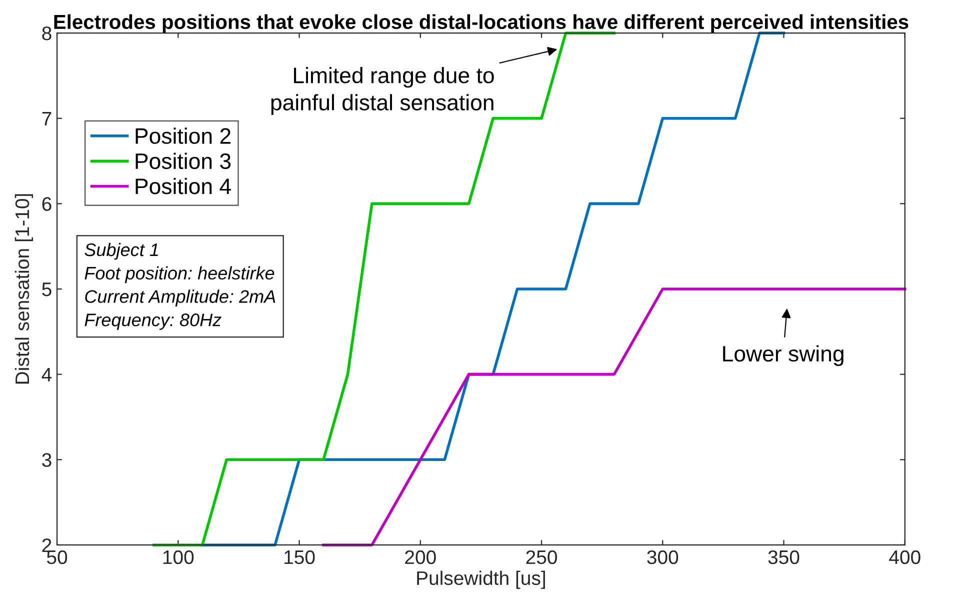 Image resolution: width=973 pixels, height=606 pixels. What do you see at coordinates (178, 557) in the screenshot?
I see `x-tick-label: 100` at bounding box center [178, 557].